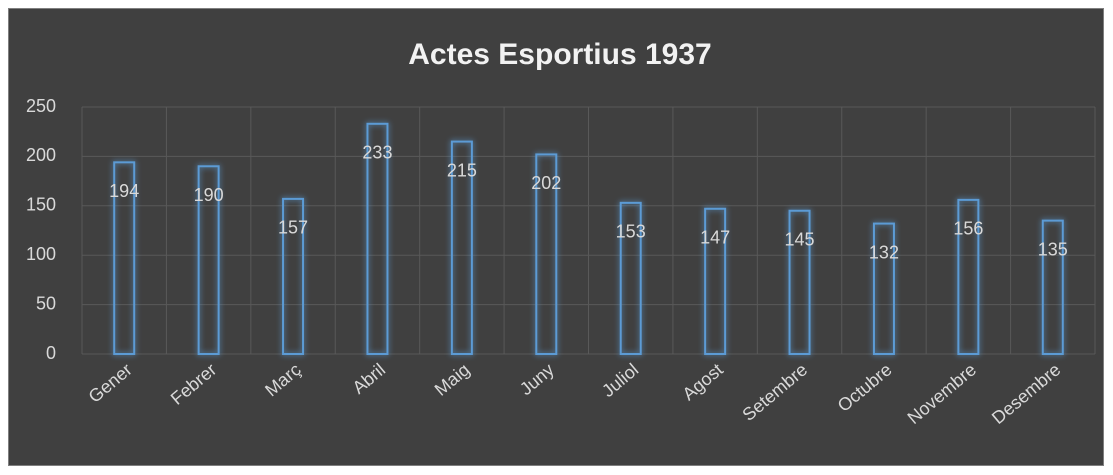 Image resolution: width=1113 pixels, height=475 pixels. Describe the element at coordinates (559, 54) in the screenshot. I see `chart-title: Actes Esportius 1937` at that location.